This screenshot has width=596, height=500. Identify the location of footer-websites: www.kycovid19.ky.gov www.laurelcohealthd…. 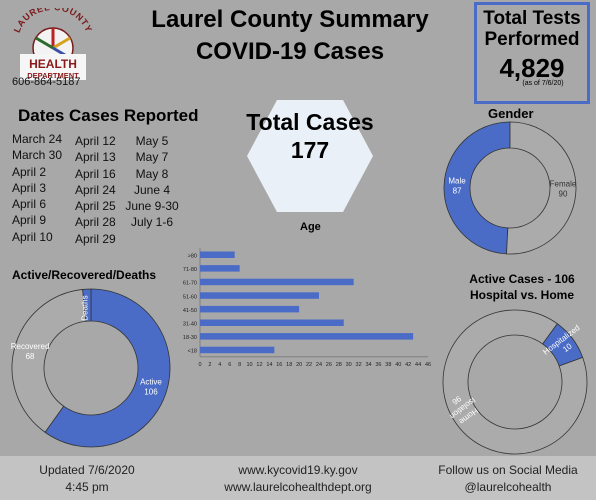
(298, 479).